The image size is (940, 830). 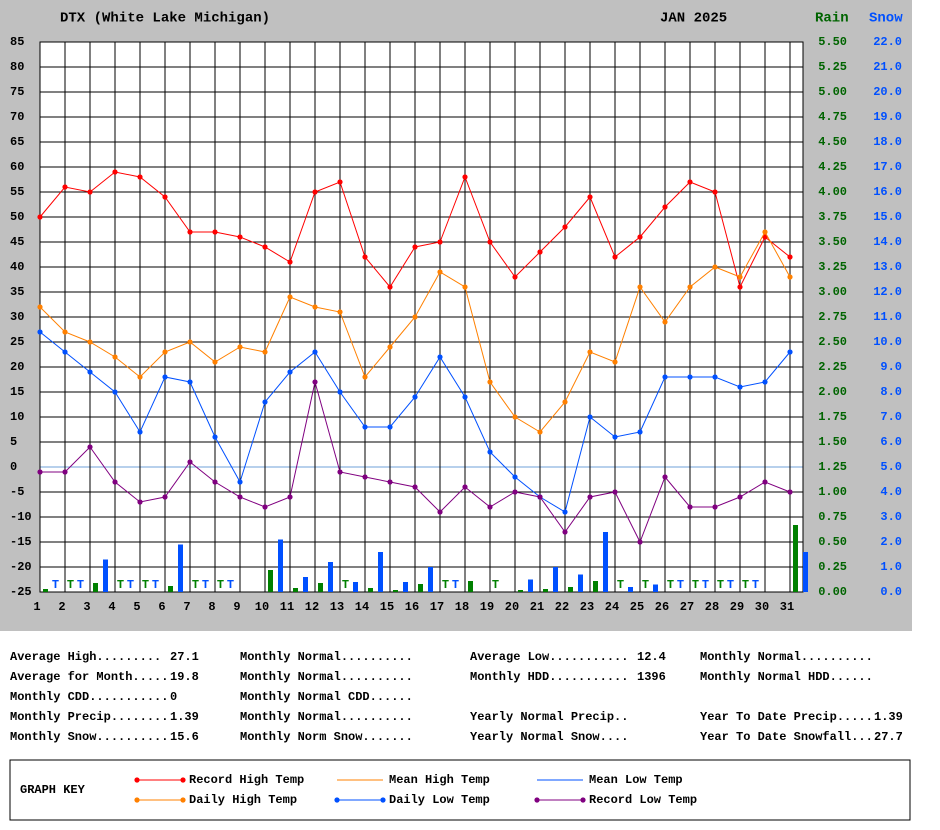 I want to click on x-tick-label: 9, so click(x=236, y=607).